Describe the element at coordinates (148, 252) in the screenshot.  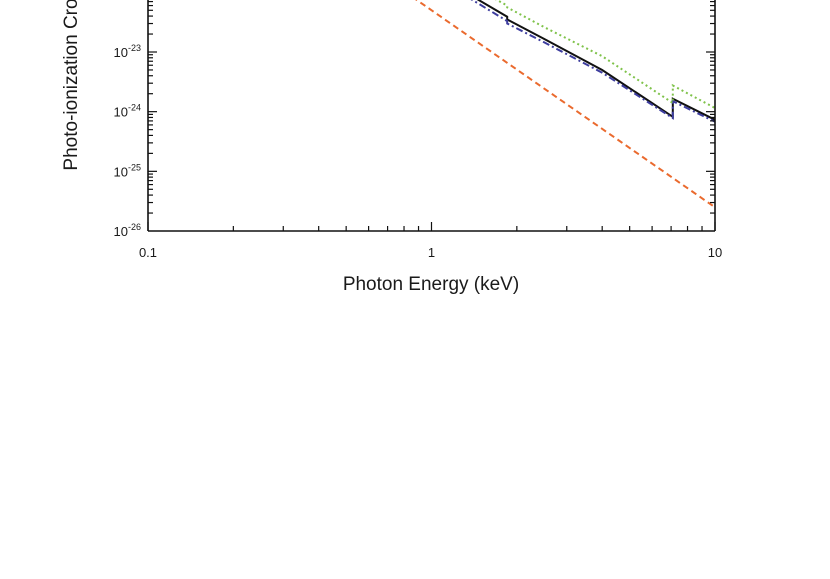
I see `x-tick-label: 0.1` at that location.